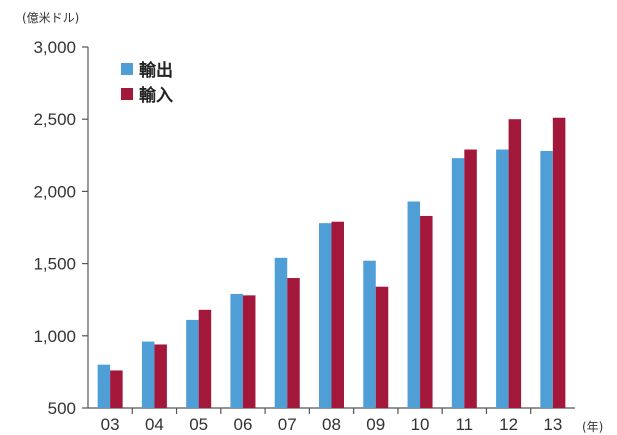 The width and height of the screenshot is (617, 435). What do you see at coordinates (54, 47) in the screenshot?
I see `y-tick-label: 3,000` at bounding box center [54, 47].